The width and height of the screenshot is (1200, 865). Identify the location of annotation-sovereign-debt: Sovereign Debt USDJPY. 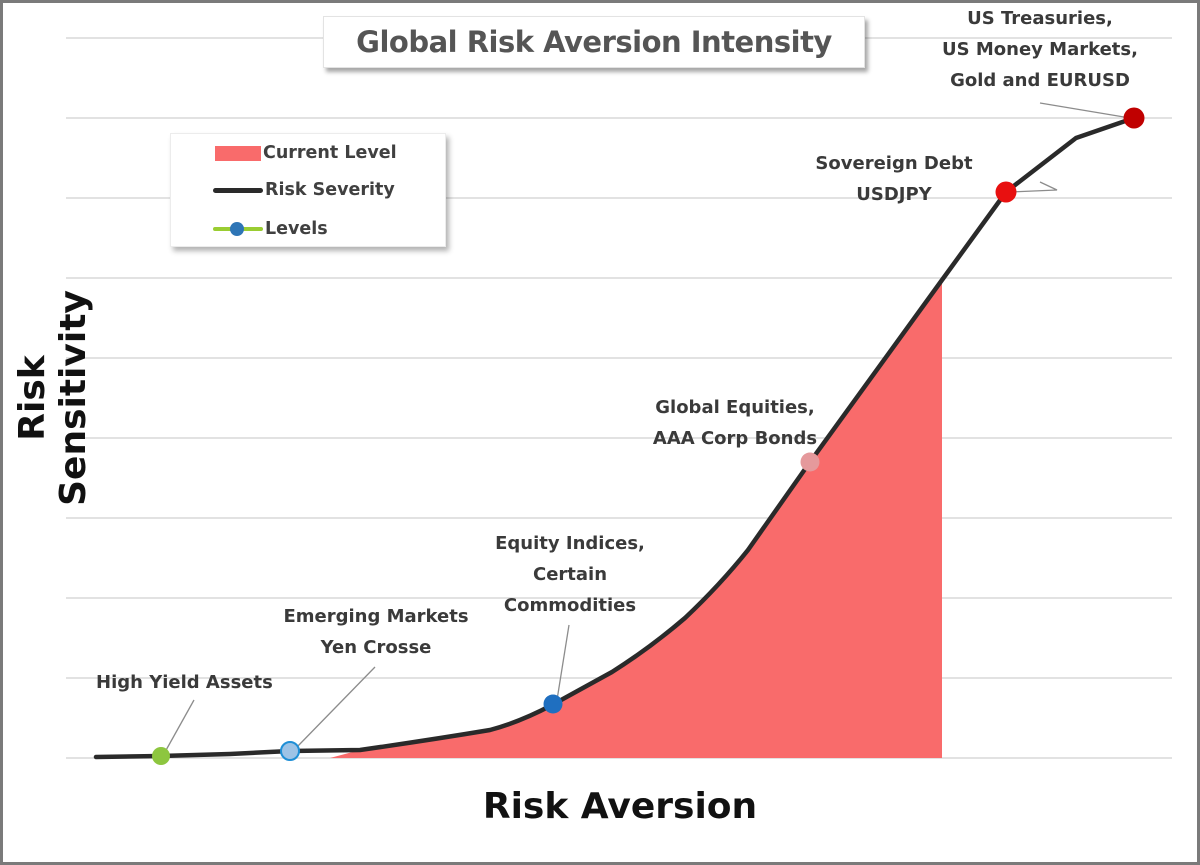
(894, 179).